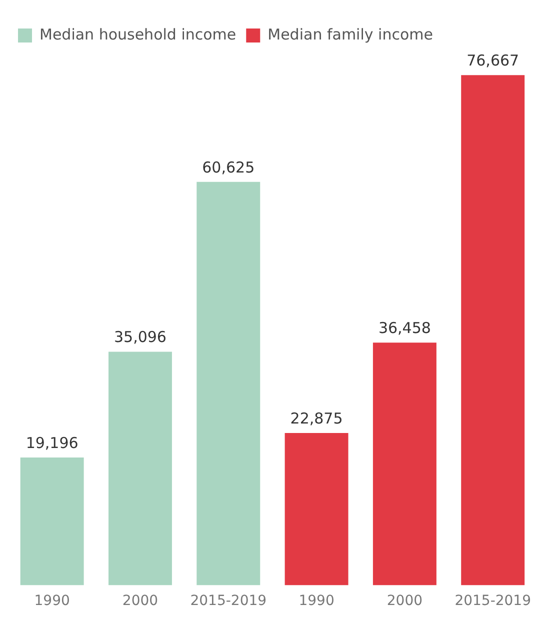  I want to click on data-label: 22,875, so click(316, 418).